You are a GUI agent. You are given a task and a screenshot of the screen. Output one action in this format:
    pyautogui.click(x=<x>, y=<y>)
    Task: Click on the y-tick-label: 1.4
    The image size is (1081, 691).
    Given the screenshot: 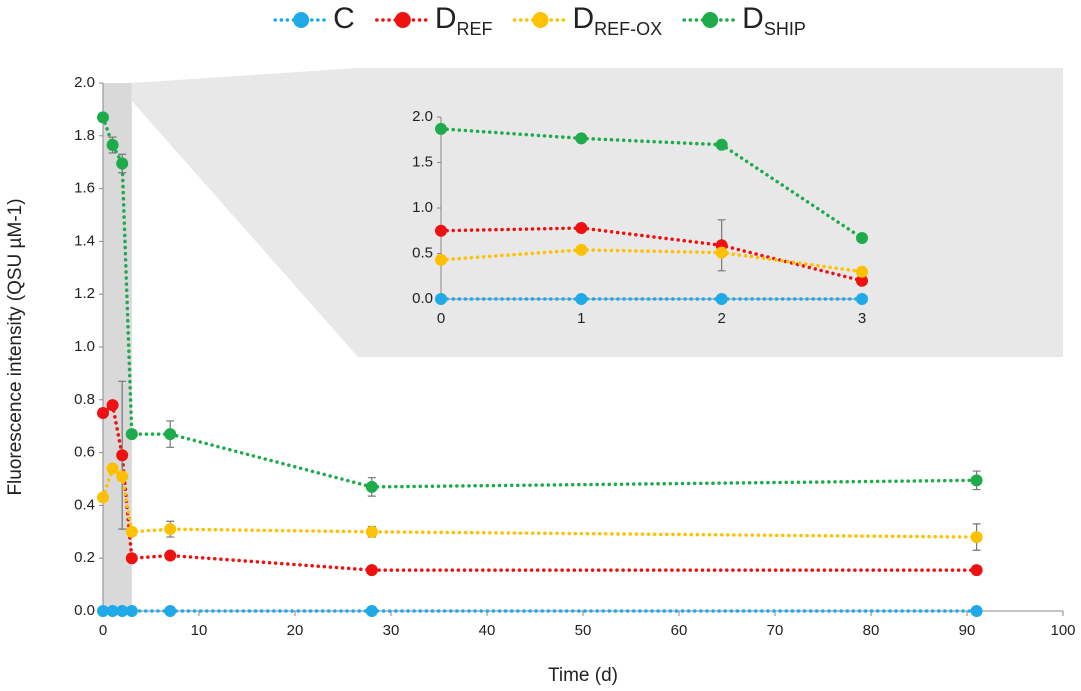 What is the action you would take?
    pyautogui.click(x=84, y=240)
    